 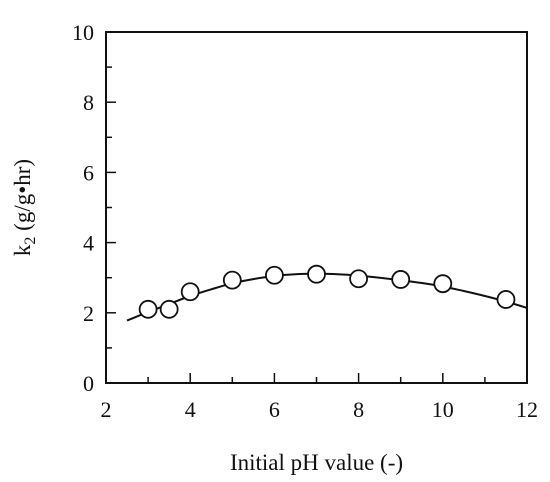 I want to click on data-points, so click(x=327, y=291).